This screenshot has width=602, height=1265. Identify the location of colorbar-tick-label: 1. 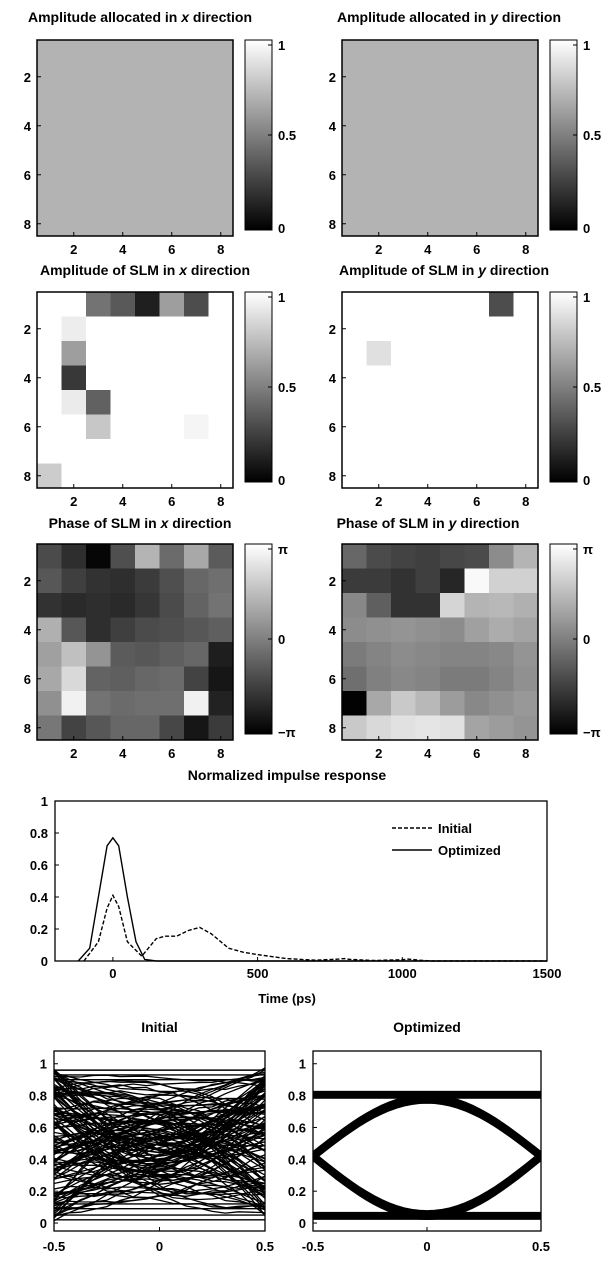
(586, 45).